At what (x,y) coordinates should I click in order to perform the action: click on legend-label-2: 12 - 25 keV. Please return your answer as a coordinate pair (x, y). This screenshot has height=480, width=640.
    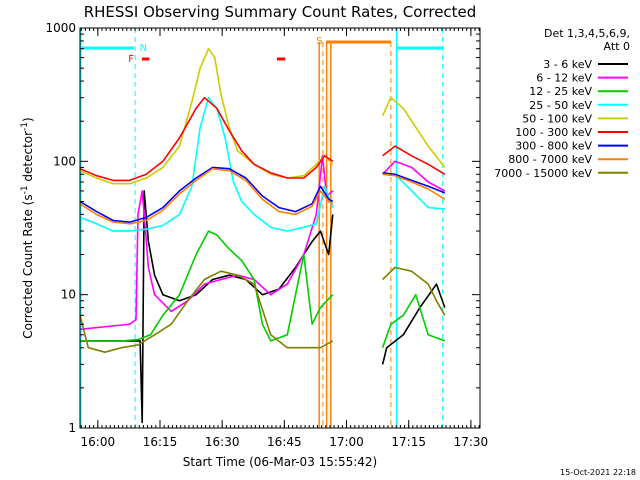
    Looking at the image, I should click on (560, 91).